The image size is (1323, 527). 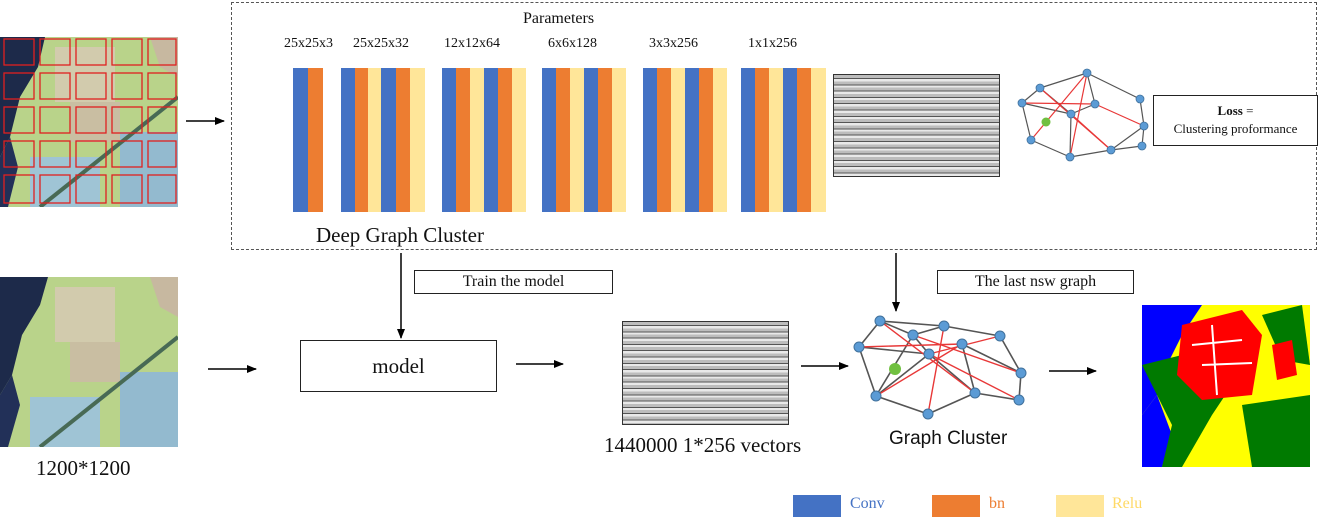 What do you see at coordinates (956, 506) in the screenshot?
I see `legend-bn-swatch` at bounding box center [956, 506].